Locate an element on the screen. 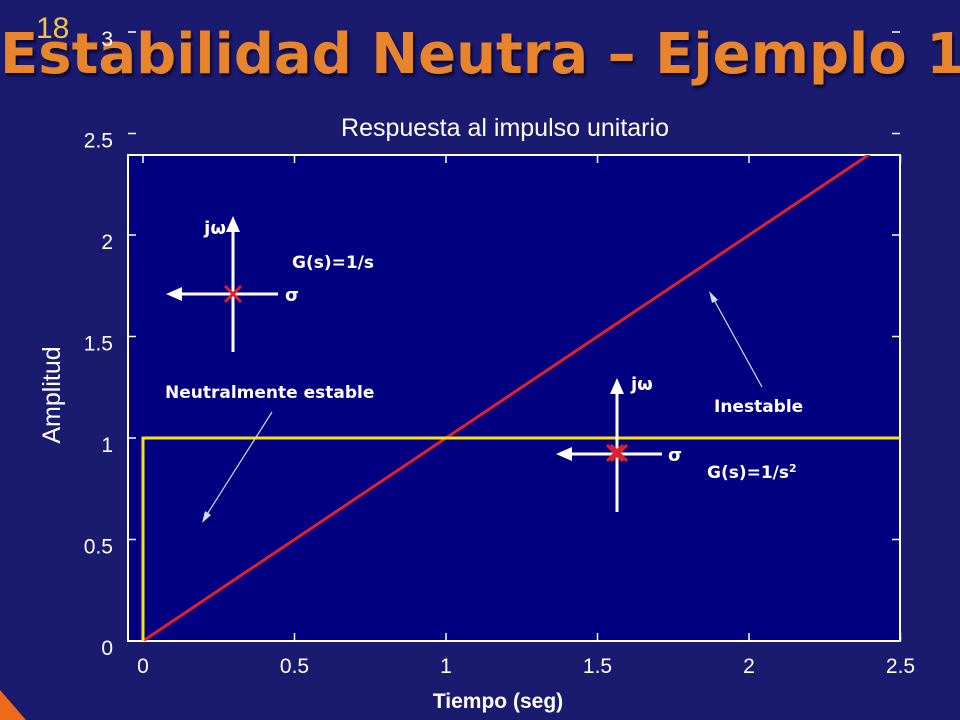 The width and height of the screenshot is (960, 720). corner-decoration is located at coordinates (13, 705).